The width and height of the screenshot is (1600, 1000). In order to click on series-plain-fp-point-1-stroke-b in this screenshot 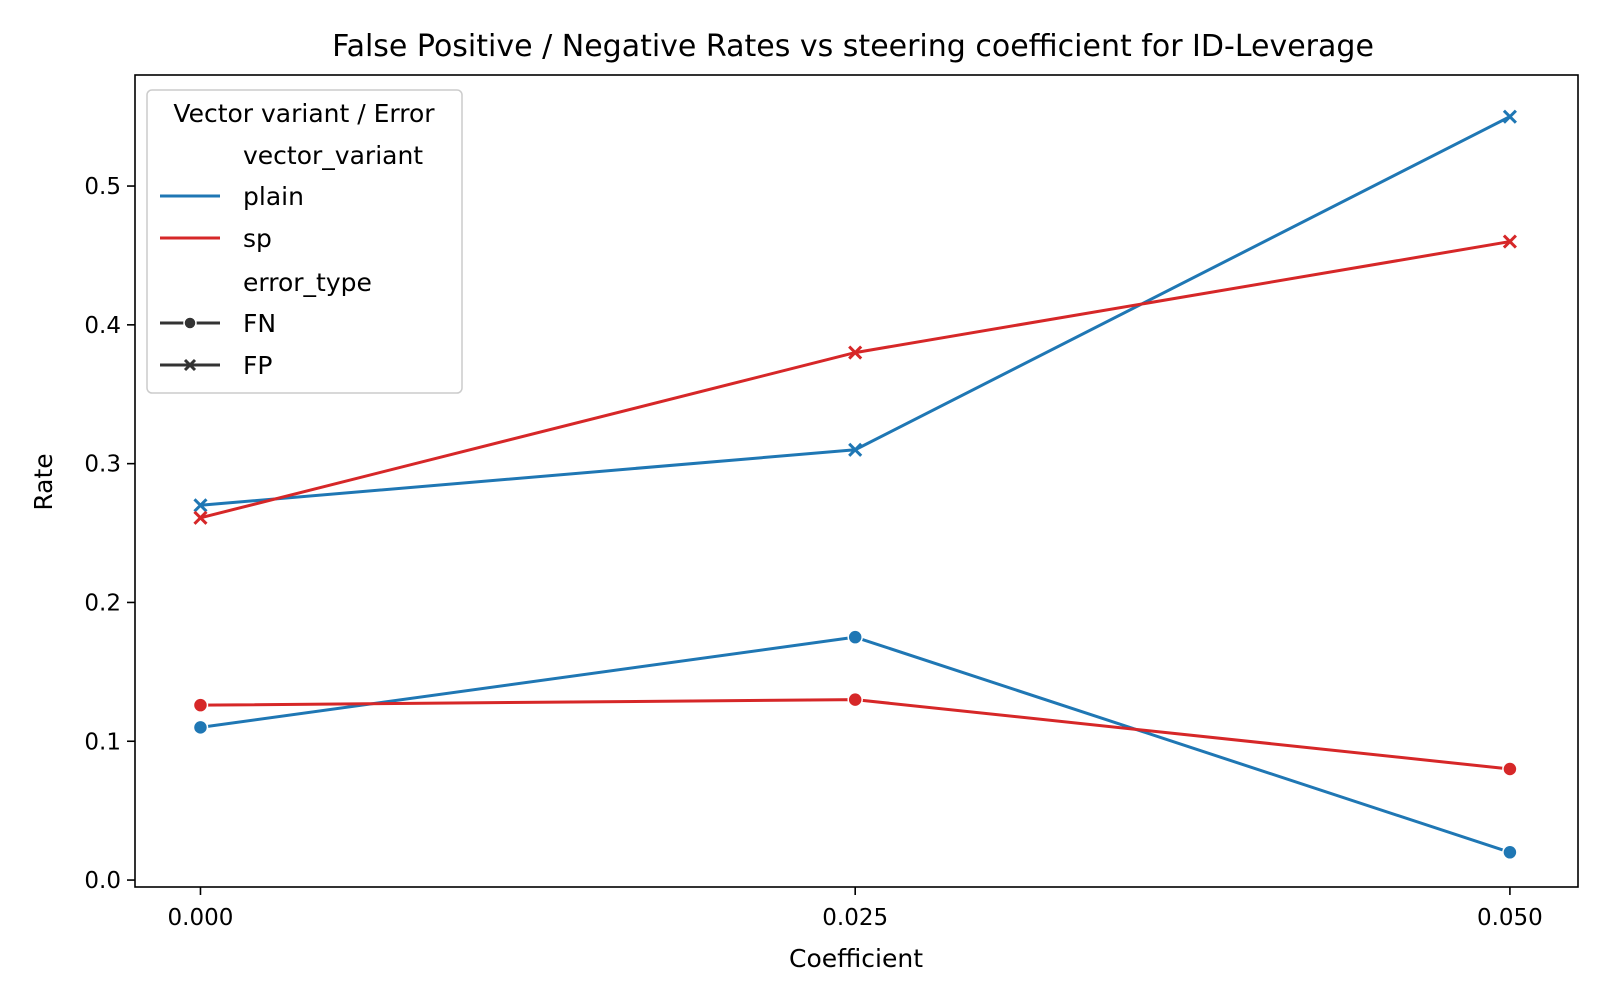, I will do `click(855, 449)`.